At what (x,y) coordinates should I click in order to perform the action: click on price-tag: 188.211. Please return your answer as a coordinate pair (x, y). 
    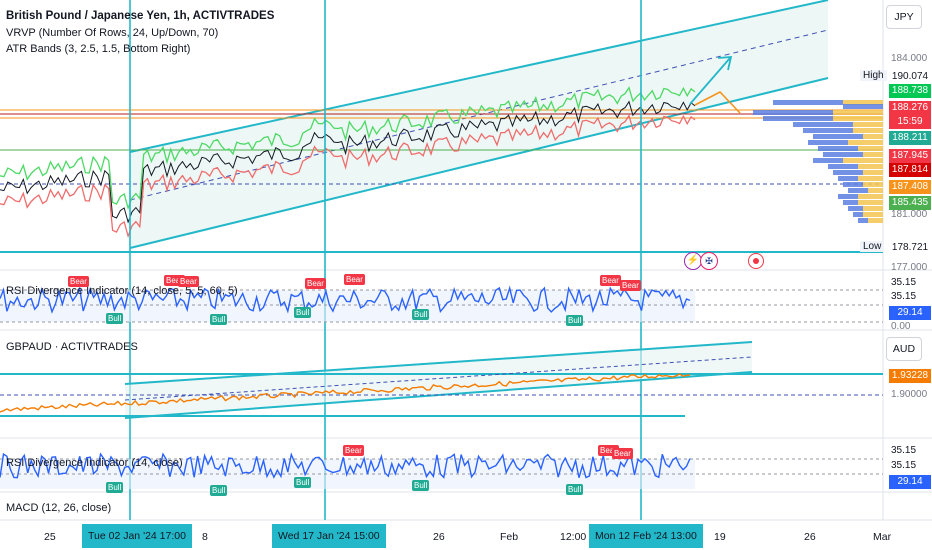
    Looking at the image, I should click on (910, 138).